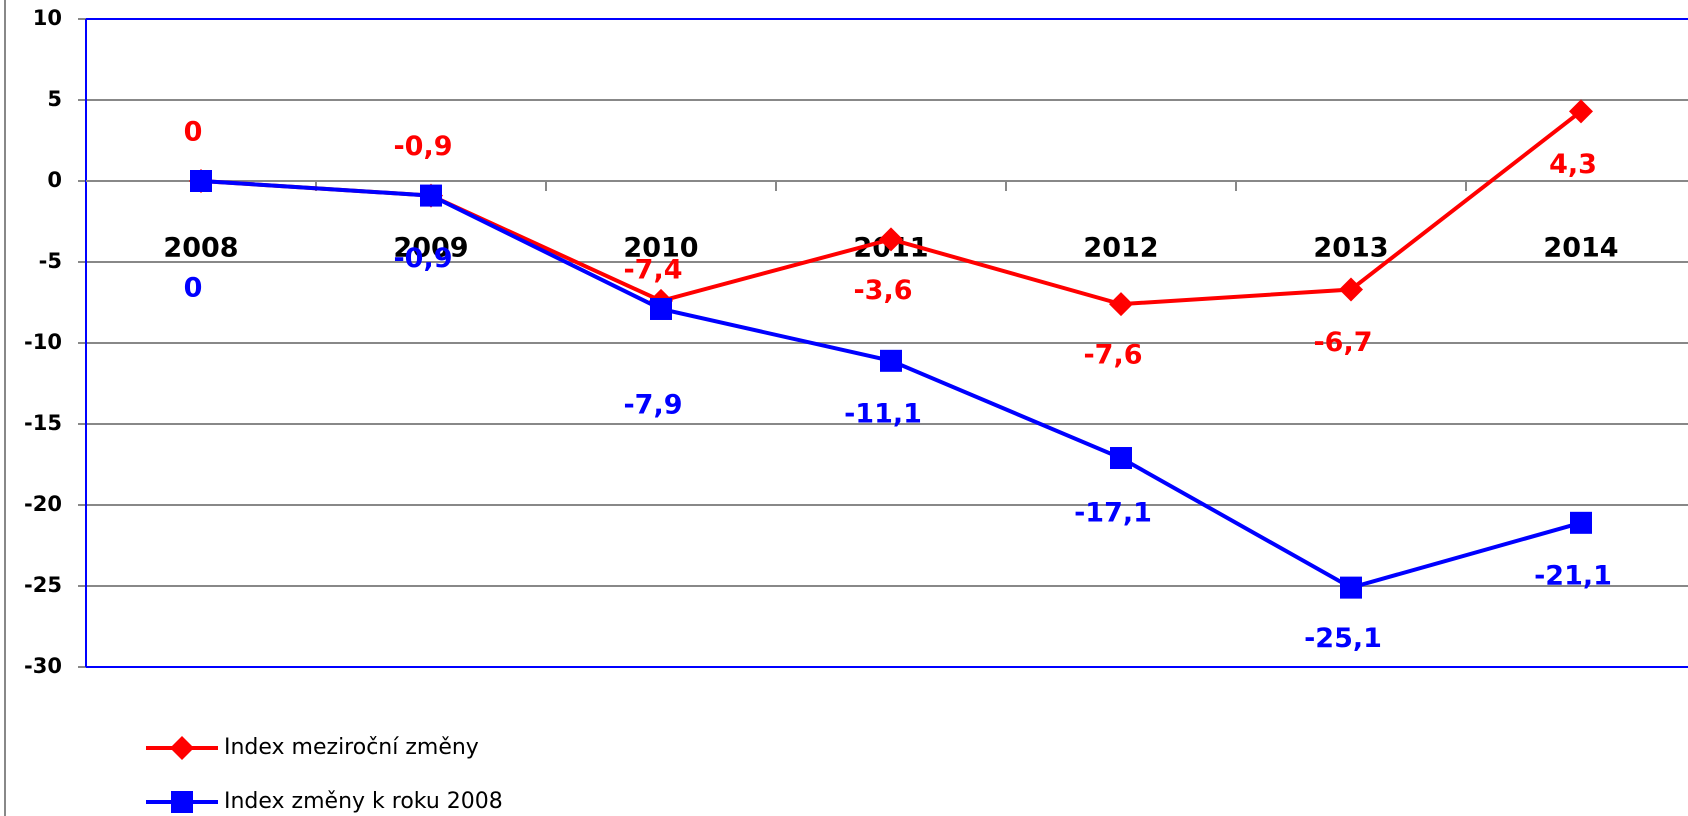 The width and height of the screenshot is (1688, 816). Describe the element at coordinates (1112, 355) in the screenshot. I see `data-label: -7,6` at that location.